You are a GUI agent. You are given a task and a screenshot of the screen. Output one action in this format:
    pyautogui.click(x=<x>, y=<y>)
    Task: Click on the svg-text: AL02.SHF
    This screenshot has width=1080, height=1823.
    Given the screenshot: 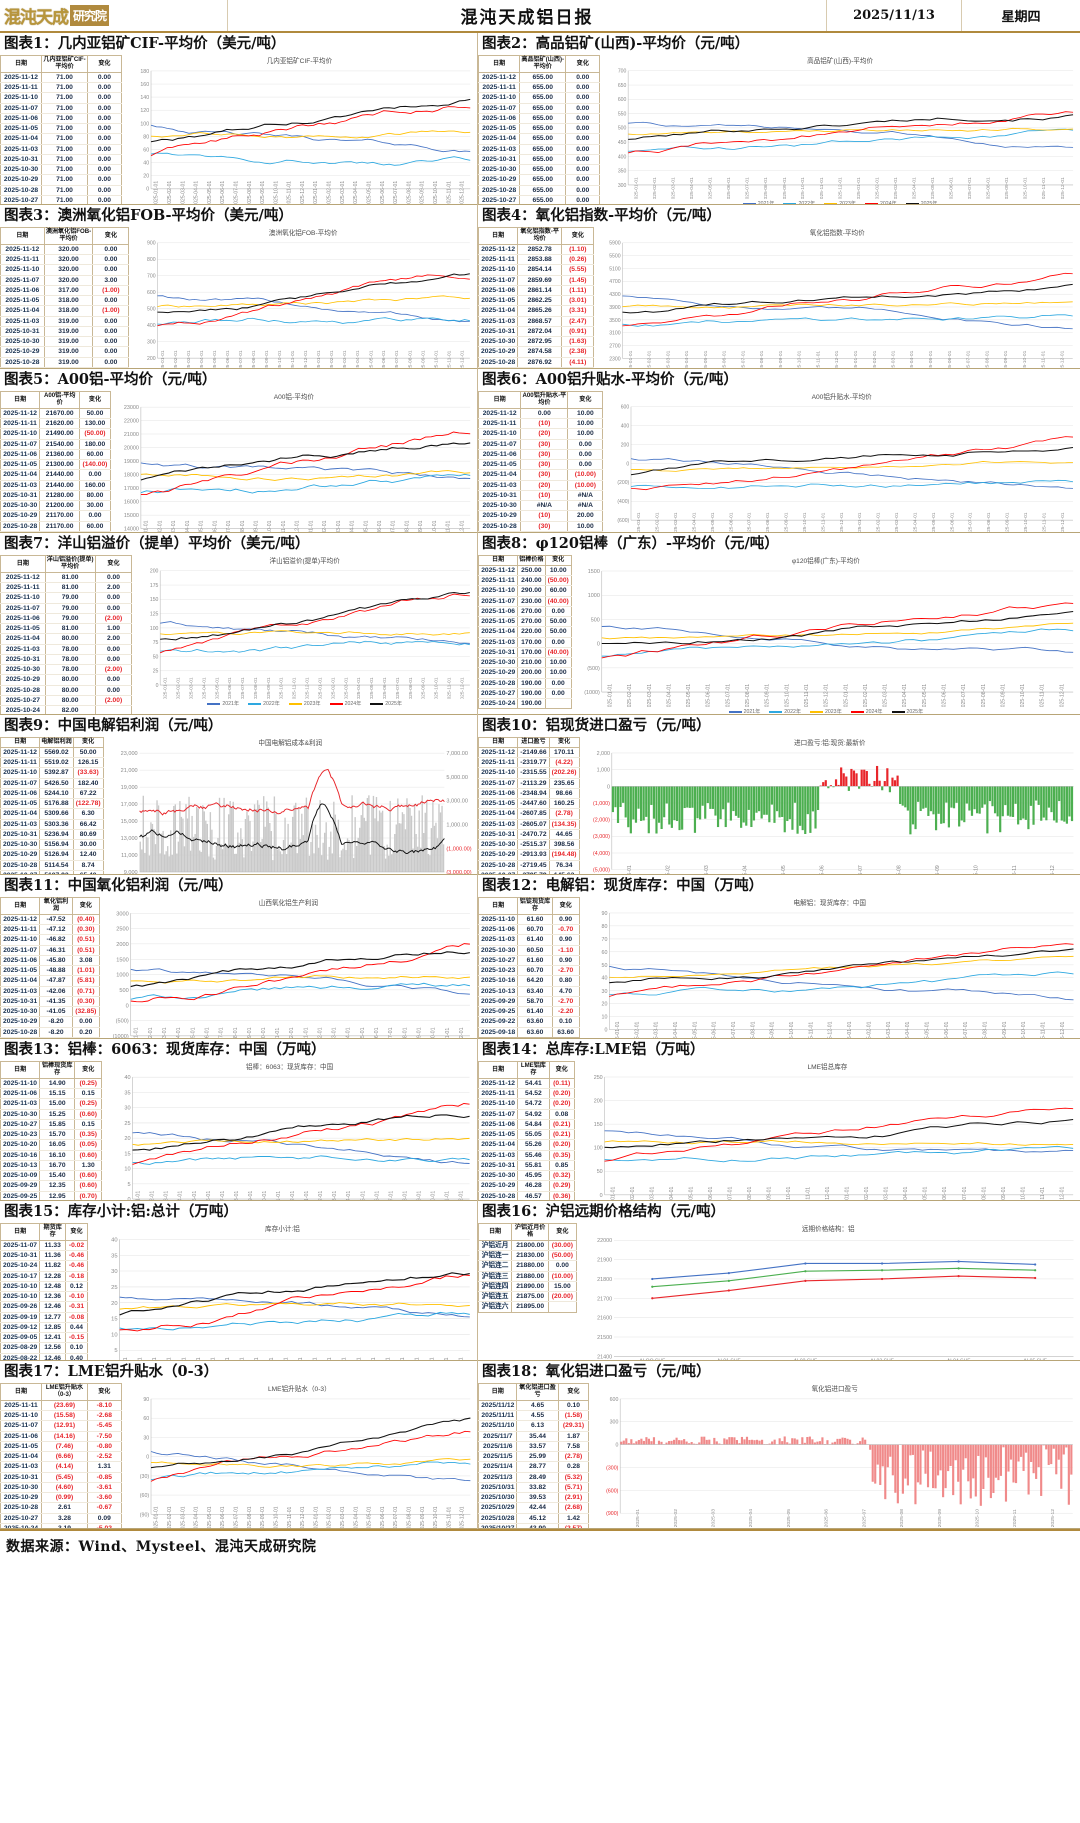 What is the action you would take?
    pyautogui.click(x=805, y=1360)
    